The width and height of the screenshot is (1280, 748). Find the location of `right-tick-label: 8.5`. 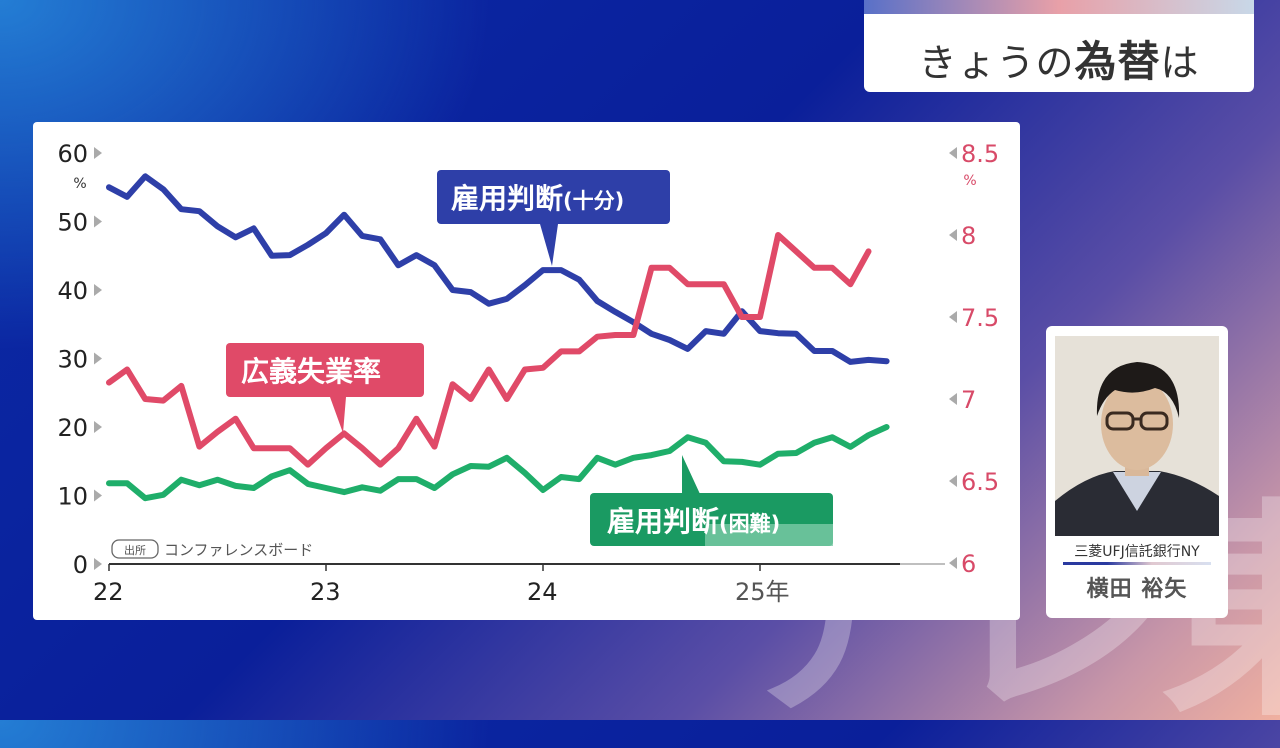

right-tick-label: 8.5 is located at coordinates (980, 154).